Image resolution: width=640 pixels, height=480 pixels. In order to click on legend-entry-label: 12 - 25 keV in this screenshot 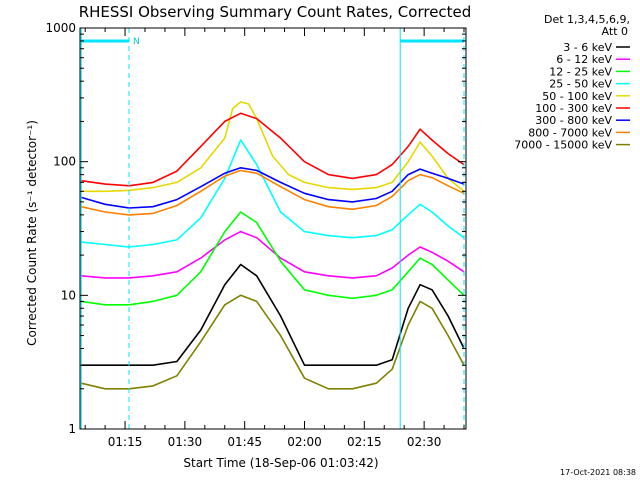, I will do `click(580, 71)`.